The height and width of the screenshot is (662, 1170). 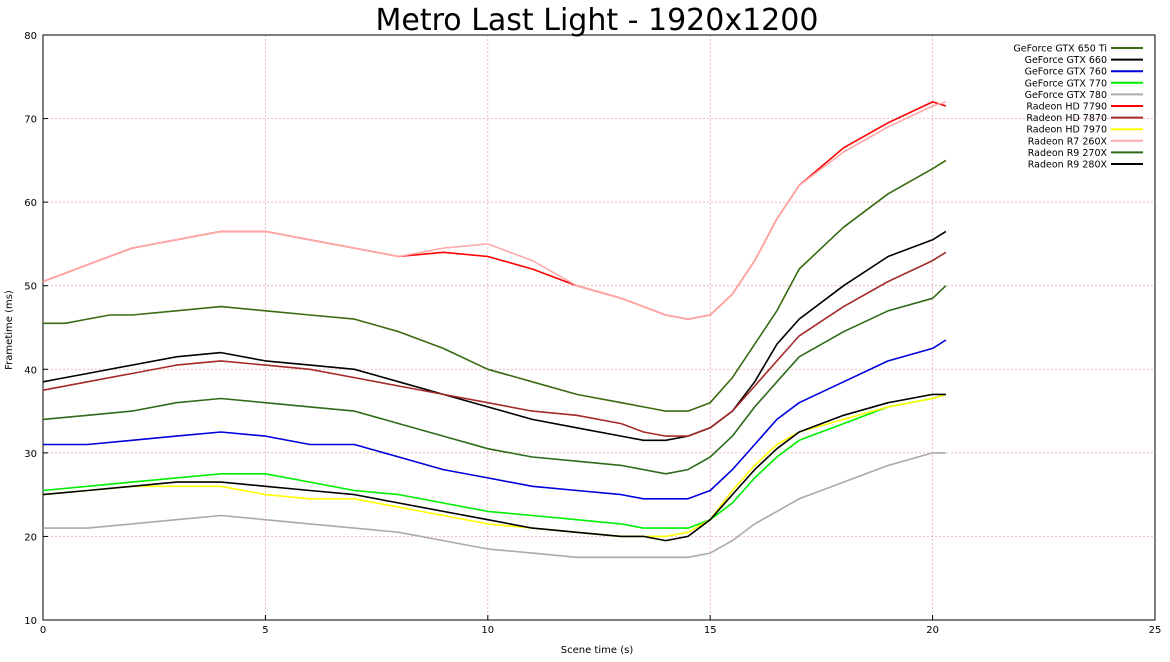 What do you see at coordinates (30, 454) in the screenshot?
I see `y-tick-label: 30` at bounding box center [30, 454].